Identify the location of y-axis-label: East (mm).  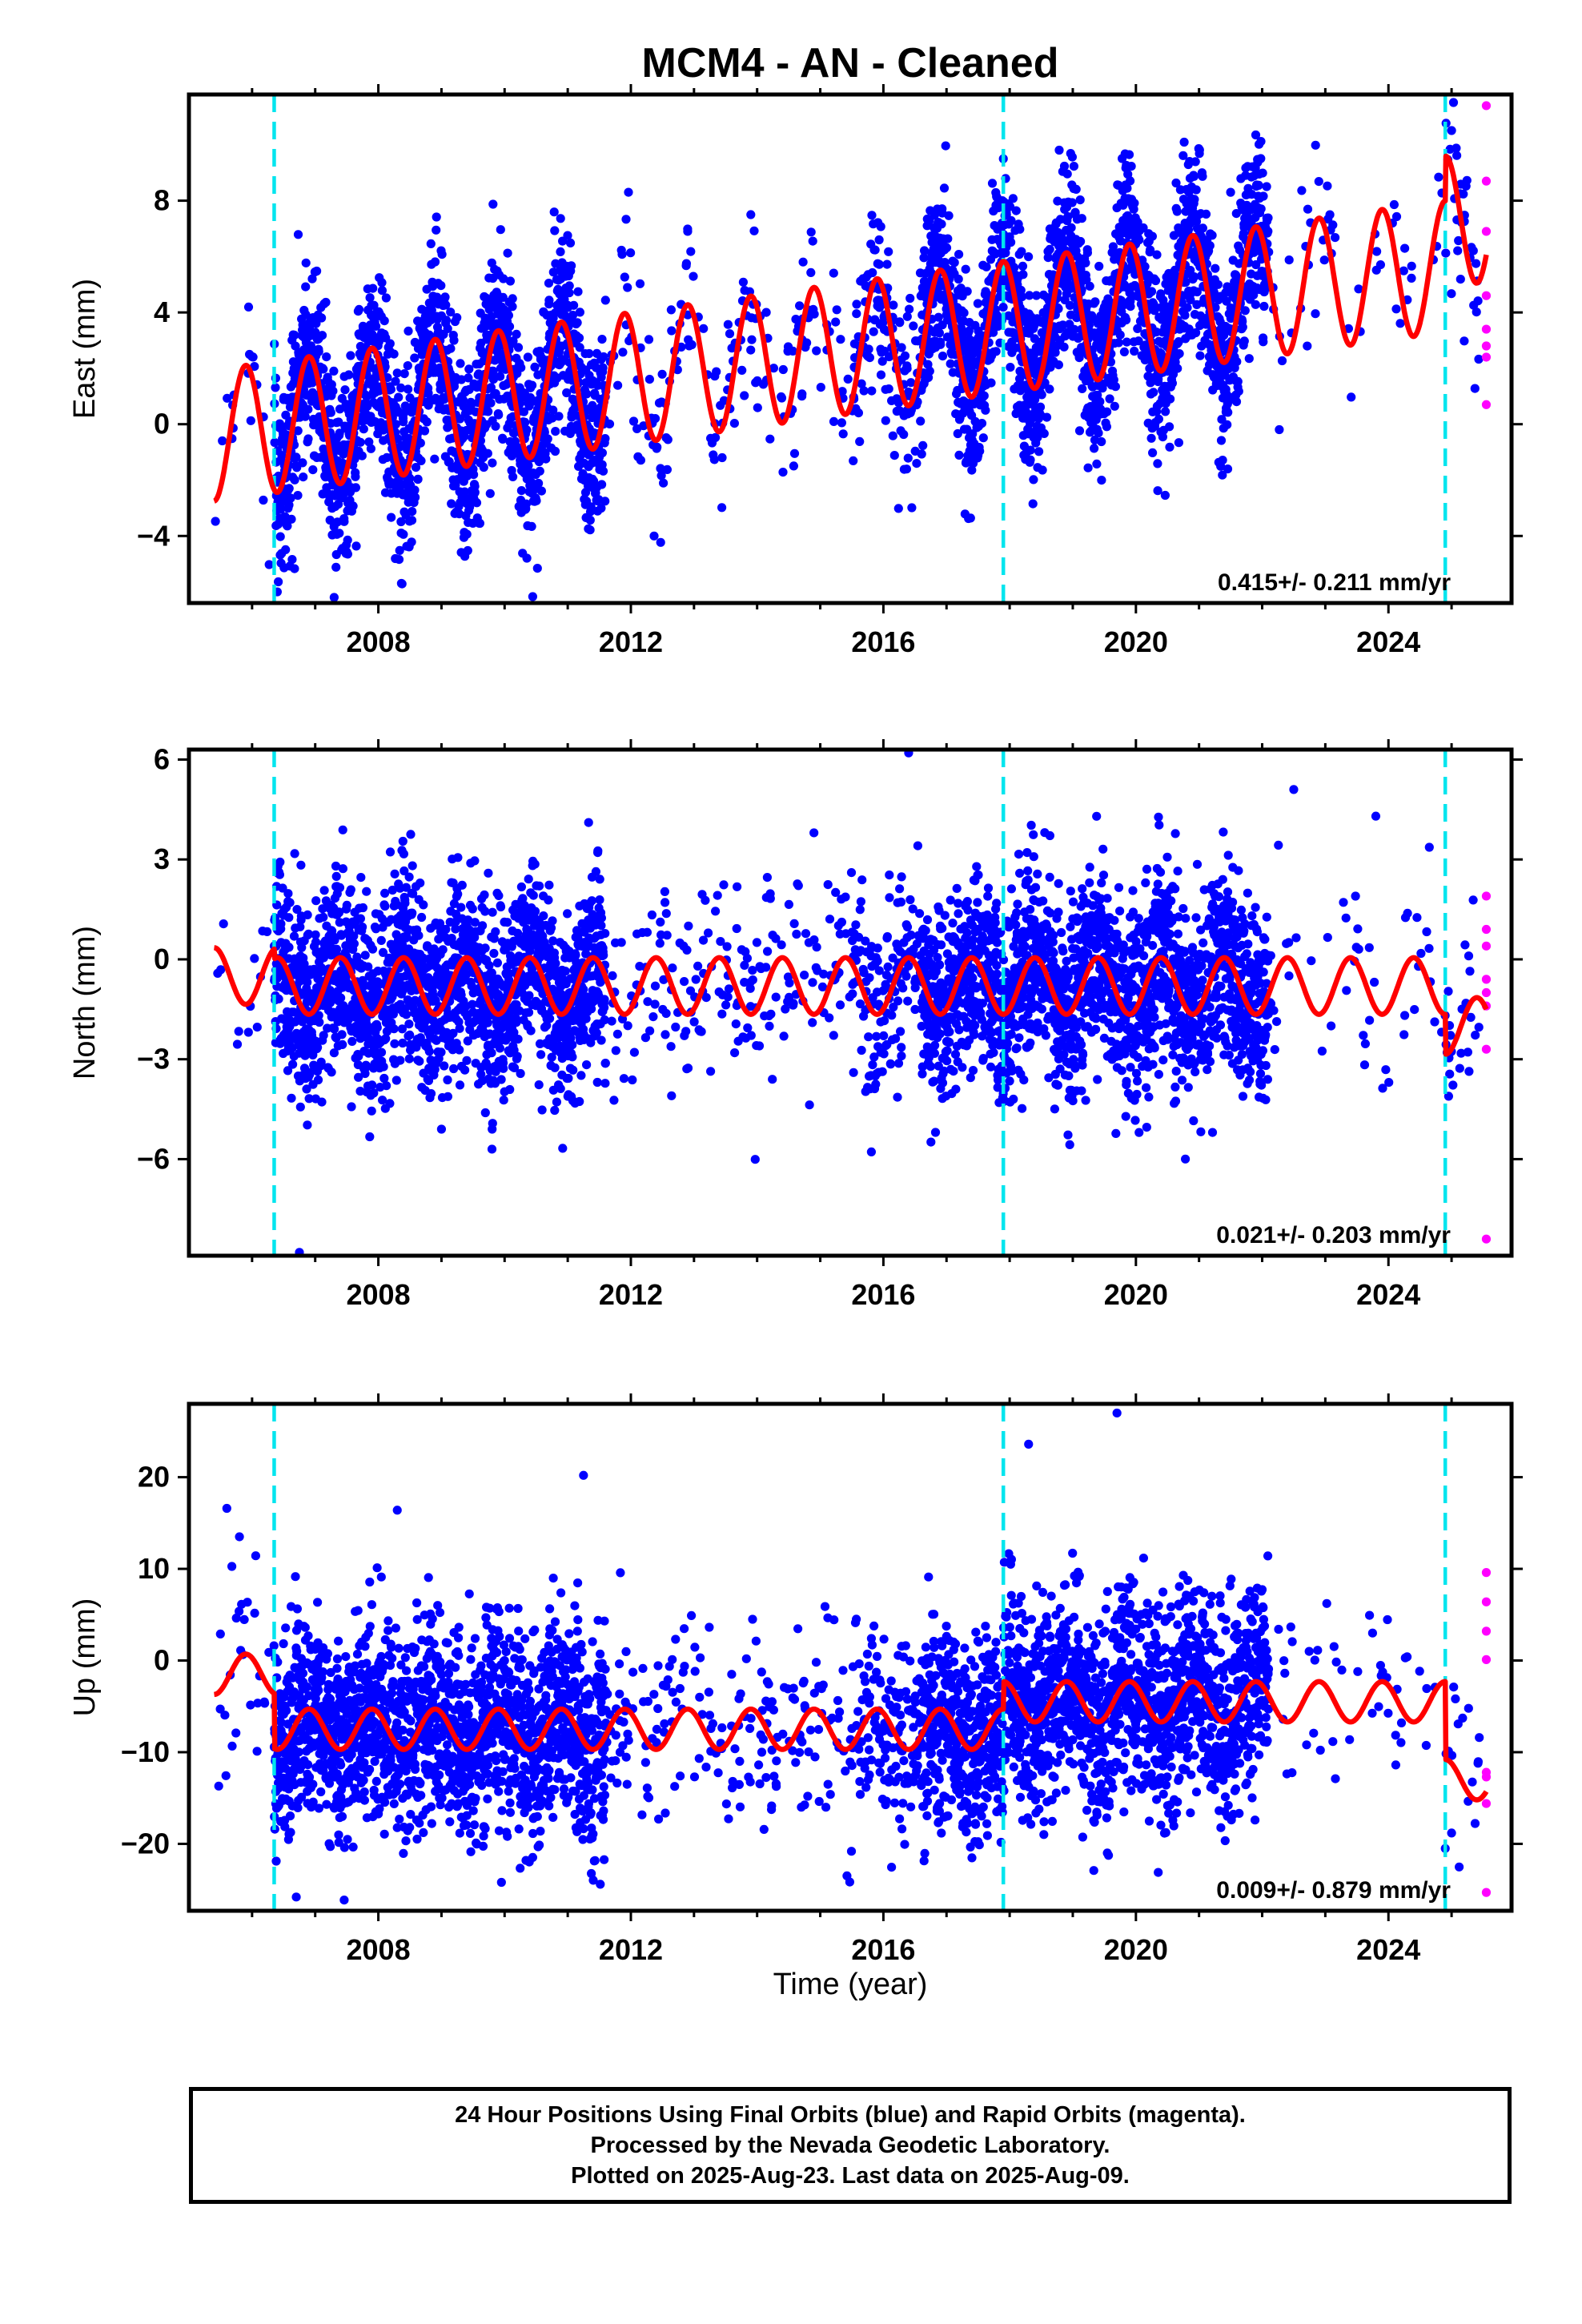
(85, 349).